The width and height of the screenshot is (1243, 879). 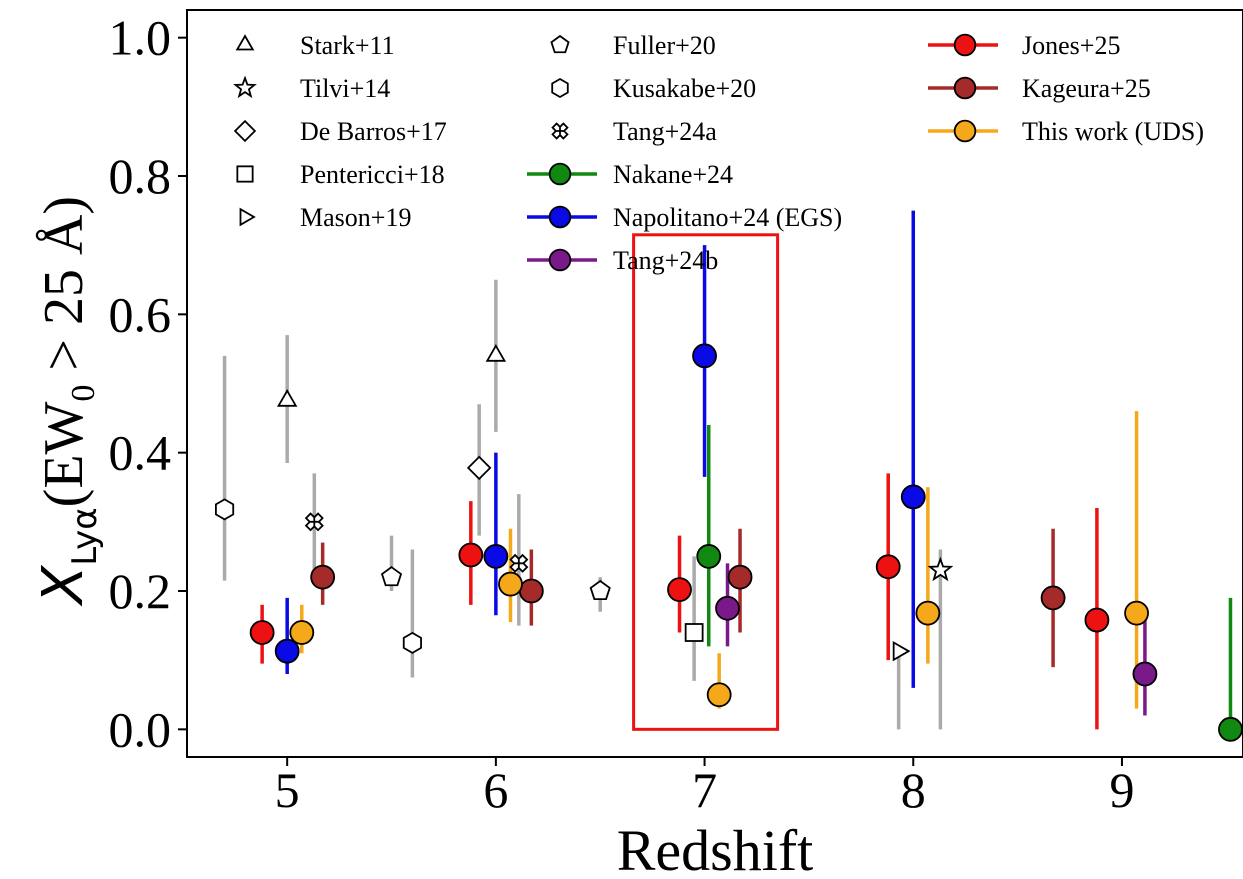 I want to click on y-axis-label-ew-subscript: 0, so click(x=83, y=393).